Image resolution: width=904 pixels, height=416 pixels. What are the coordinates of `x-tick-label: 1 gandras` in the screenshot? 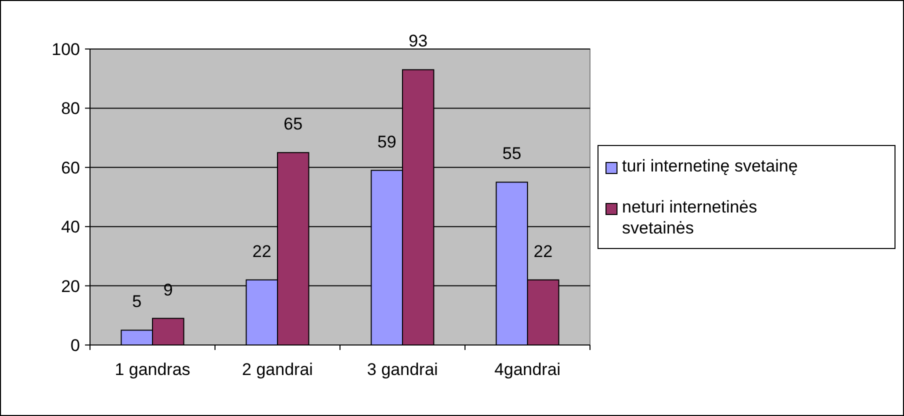 It's located at (152, 369).